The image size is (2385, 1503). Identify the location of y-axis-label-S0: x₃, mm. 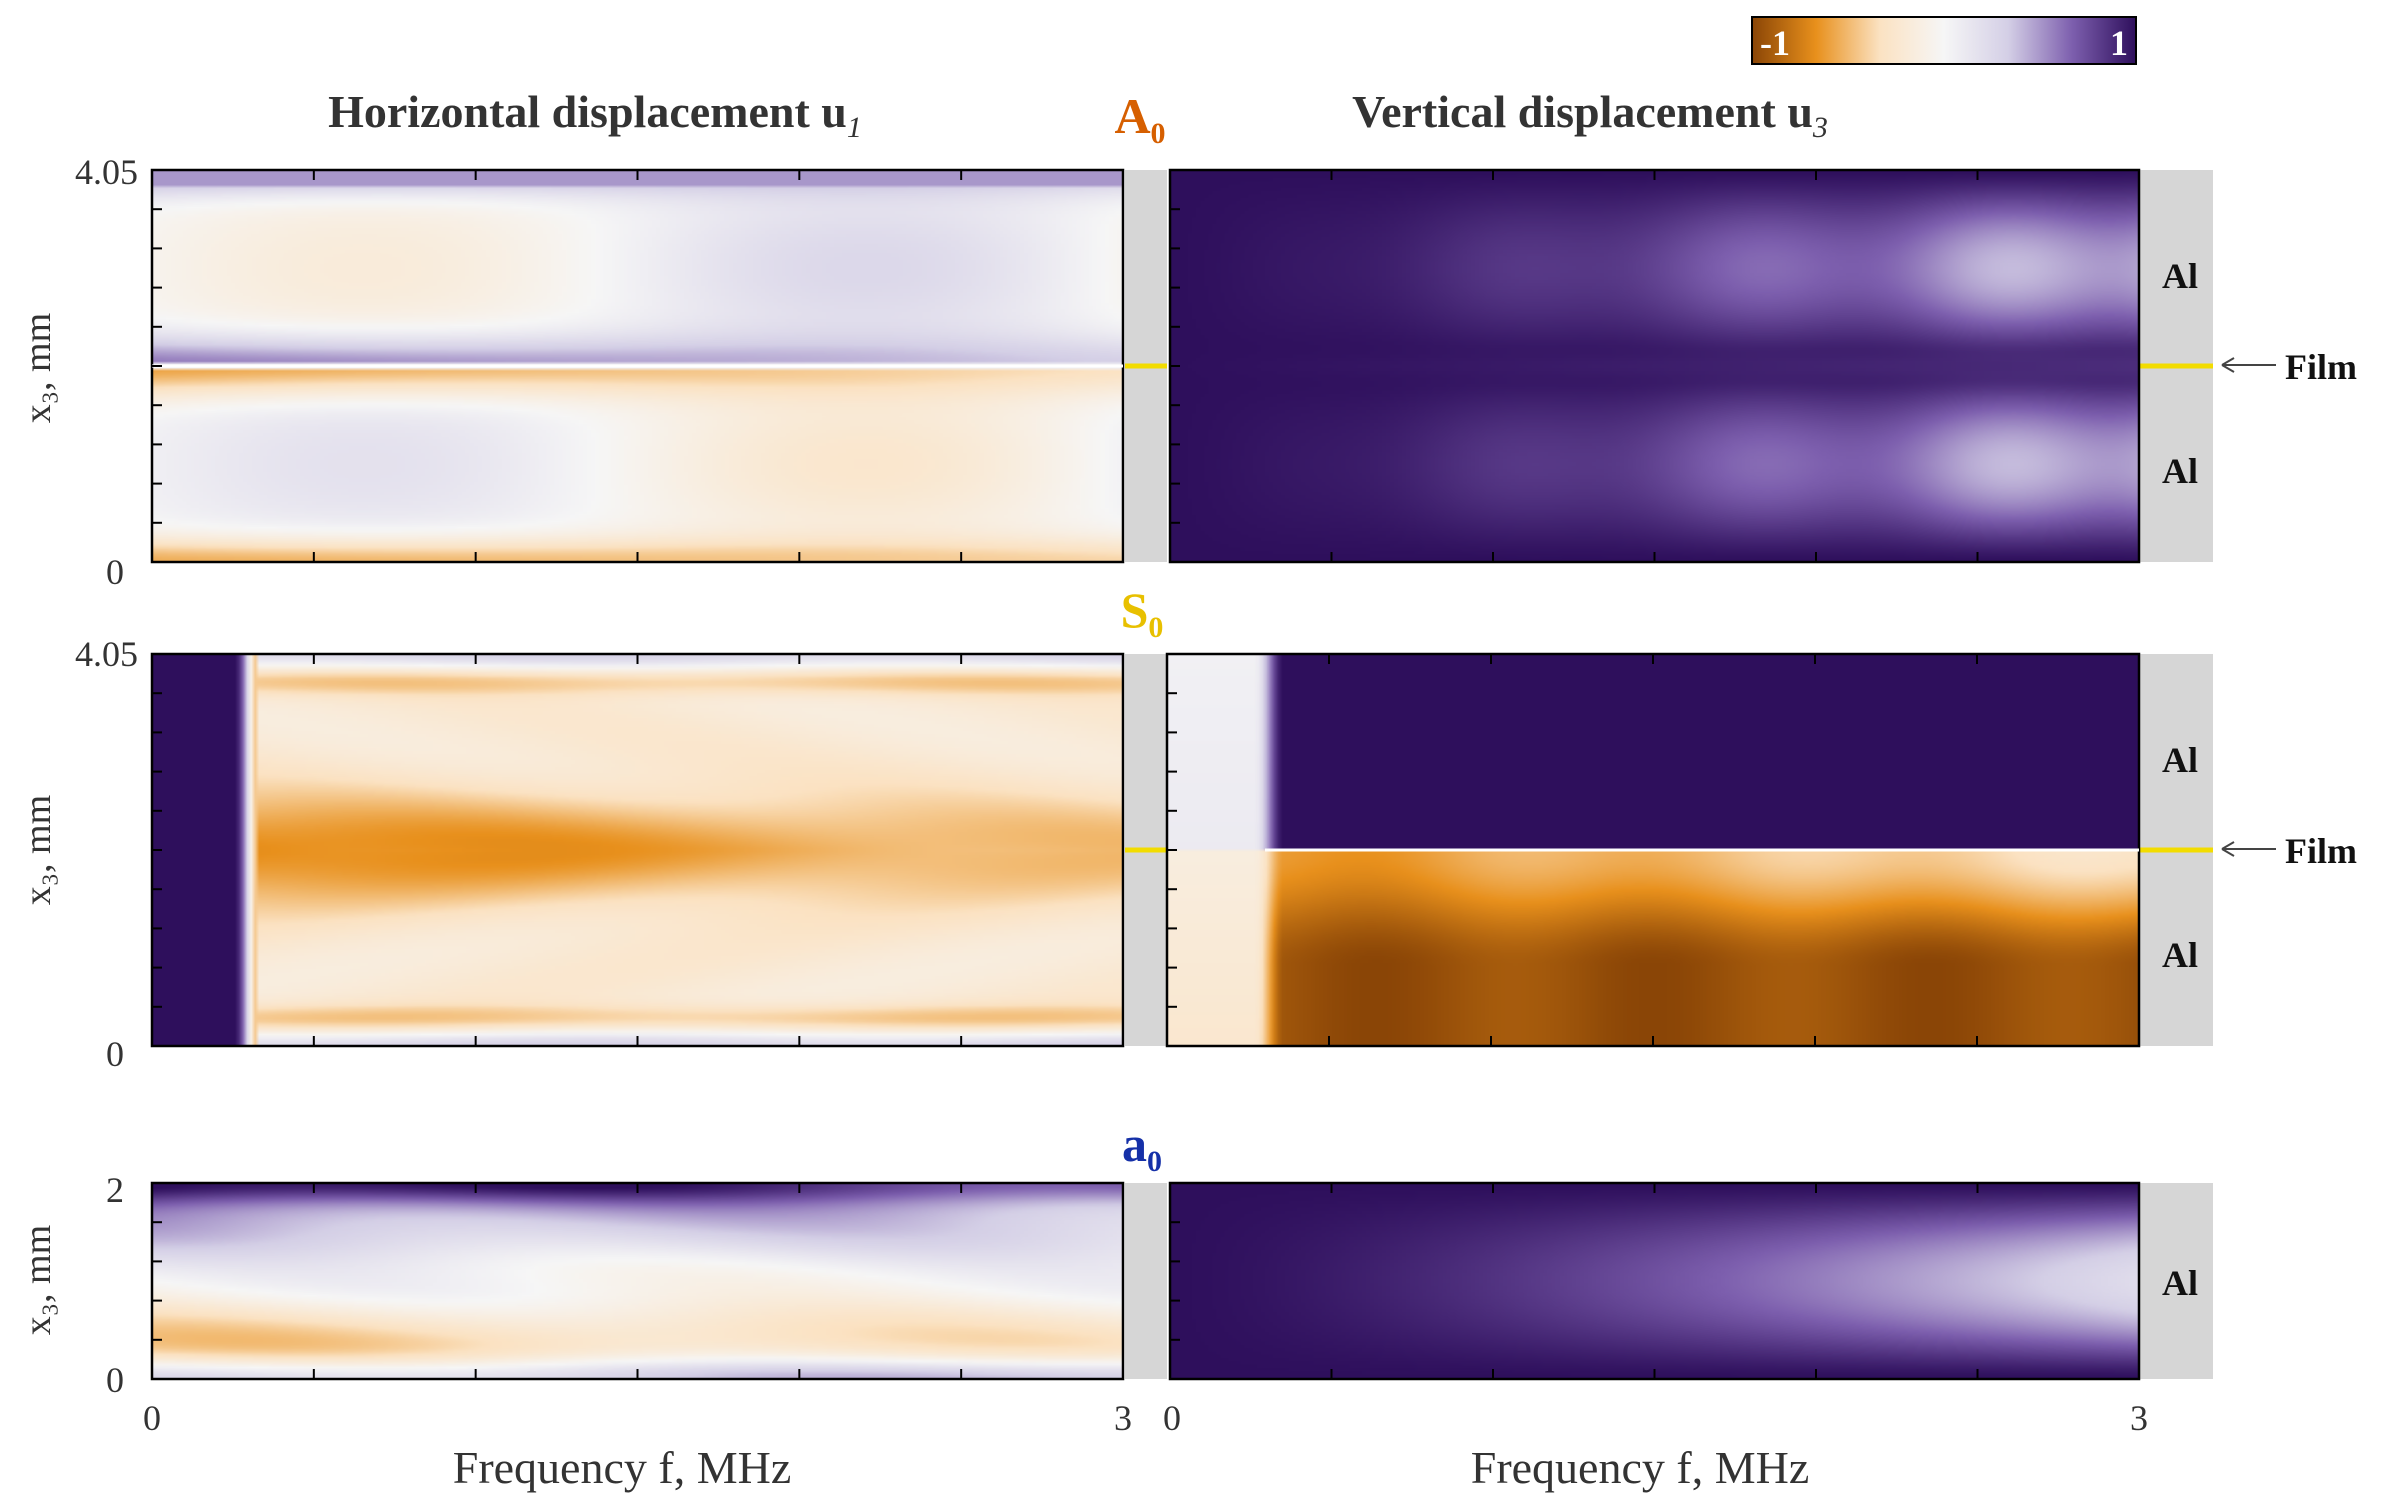
(38, 850).